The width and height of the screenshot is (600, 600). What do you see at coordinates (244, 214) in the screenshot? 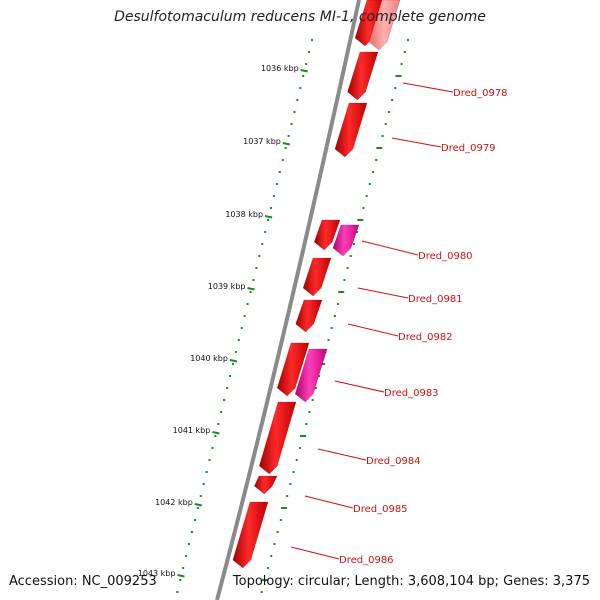
I see `kbp-label: 1038 kbp` at bounding box center [244, 214].